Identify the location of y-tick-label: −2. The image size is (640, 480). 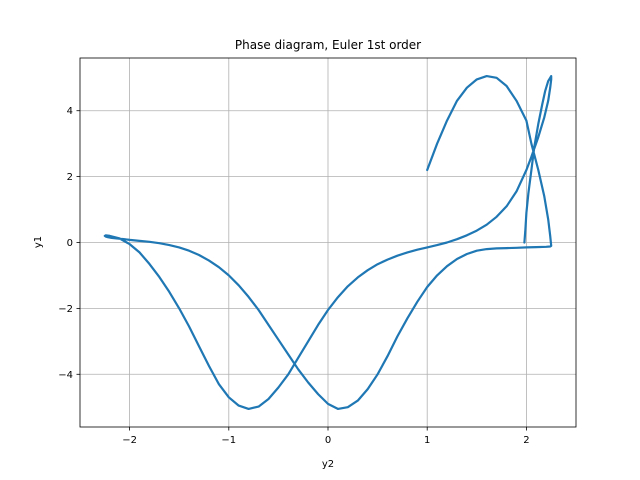
(65, 309).